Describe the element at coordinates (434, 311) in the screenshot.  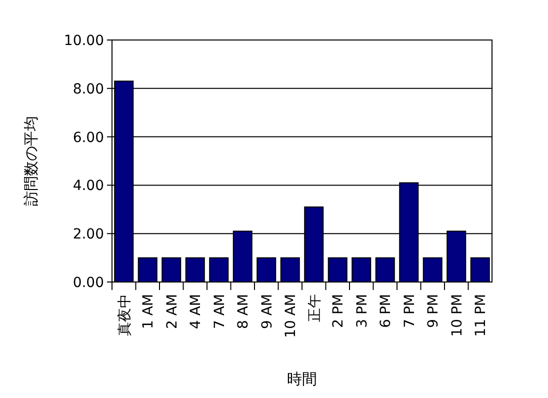
I see `x-tick-label: 9 PM` at that location.